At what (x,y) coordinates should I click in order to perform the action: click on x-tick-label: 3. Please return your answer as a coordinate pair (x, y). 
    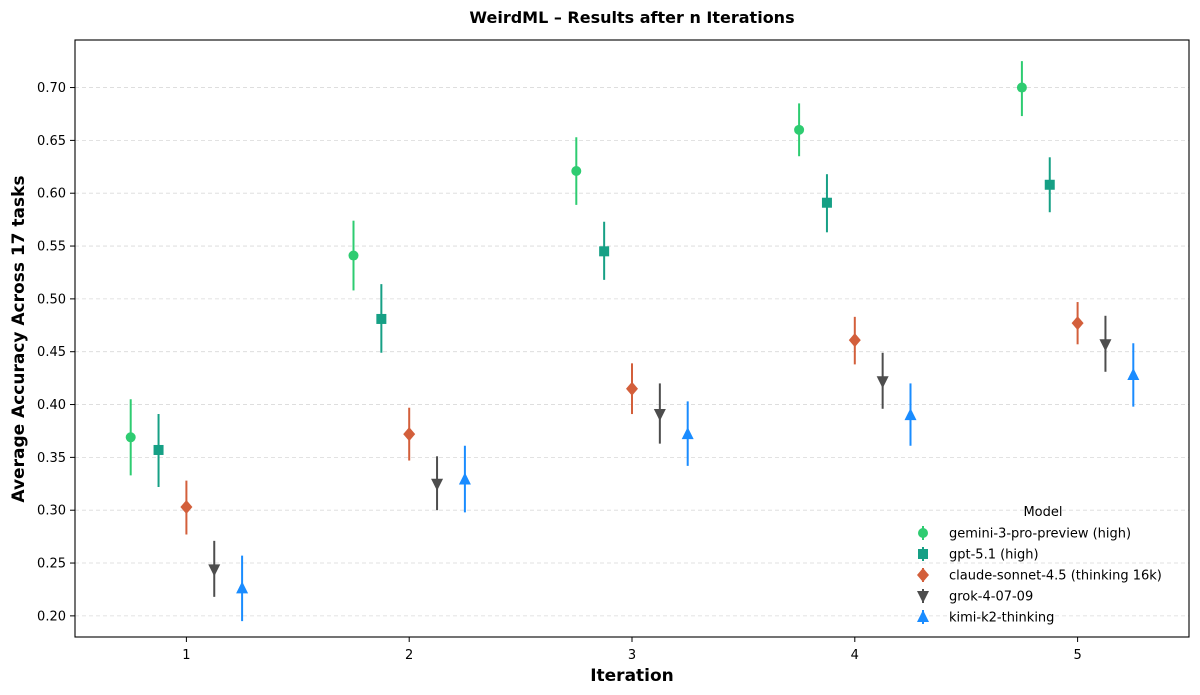
    Looking at the image, I should click on (632, 655).